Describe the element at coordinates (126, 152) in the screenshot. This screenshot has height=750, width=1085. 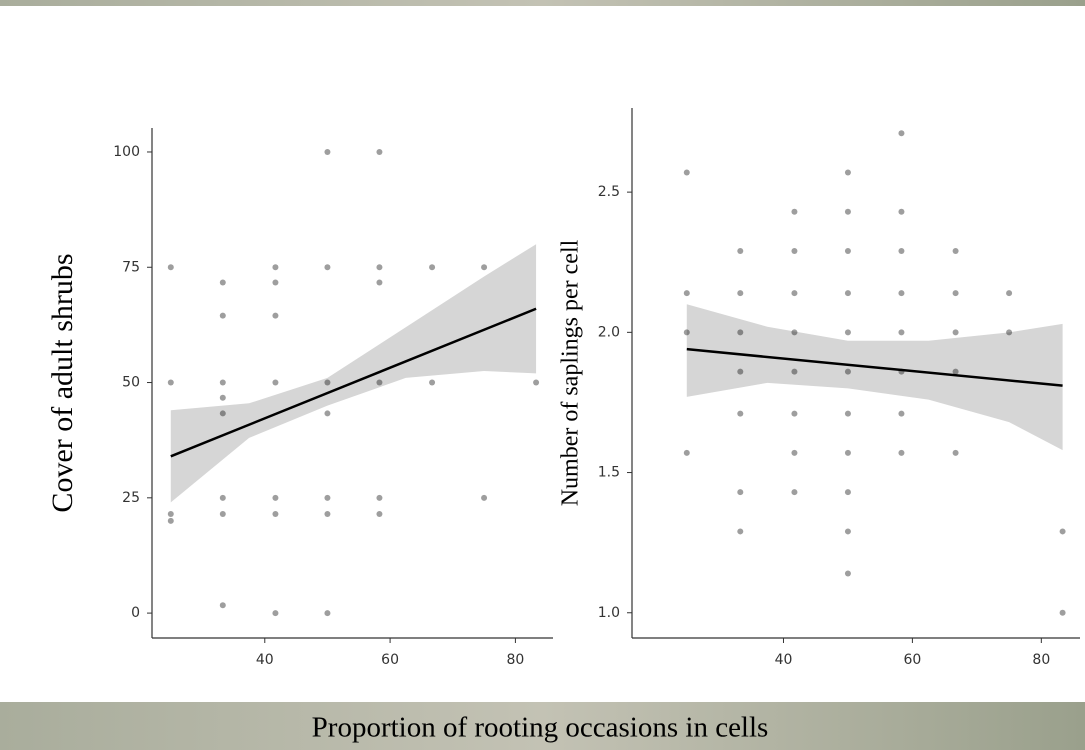
I see `y-tick-label: 100` at that location.